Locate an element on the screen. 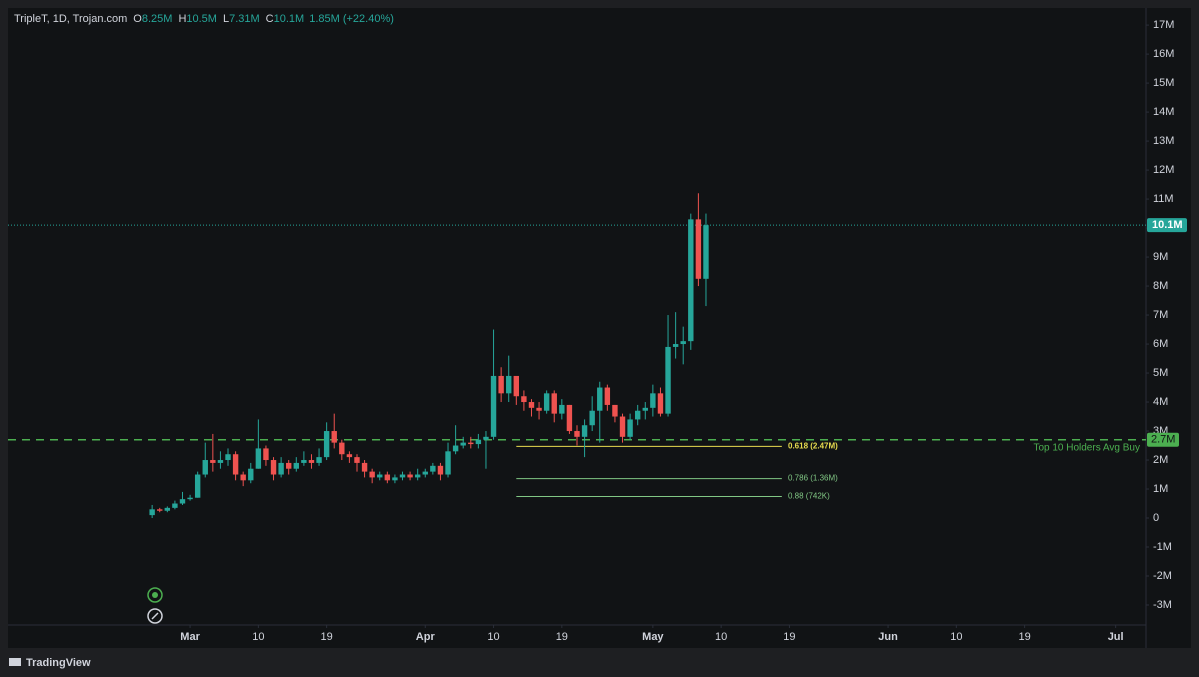 This screenshot has width=1199, height=677. header-text: 10.5M is located at coordinates (201, 19).